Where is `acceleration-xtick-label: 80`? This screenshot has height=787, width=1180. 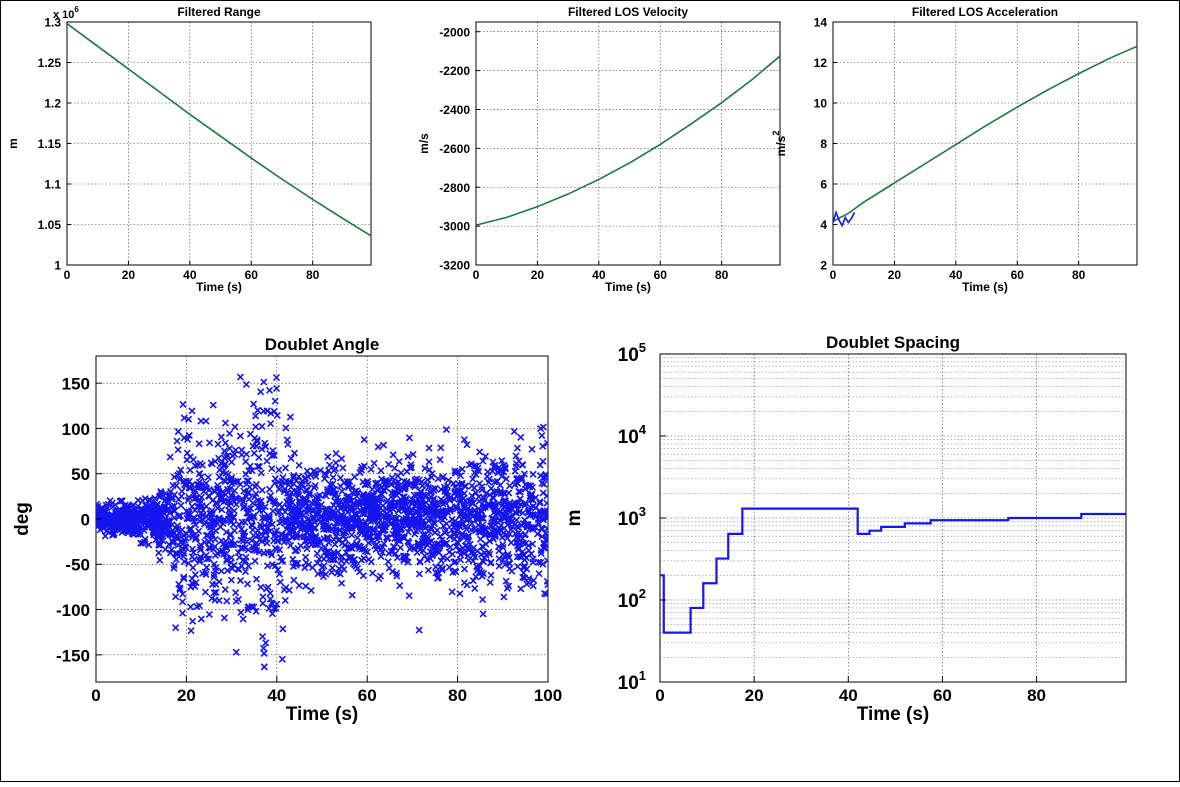
acceleration-xtick-label: 80 is located at coordinates (1079, 275).